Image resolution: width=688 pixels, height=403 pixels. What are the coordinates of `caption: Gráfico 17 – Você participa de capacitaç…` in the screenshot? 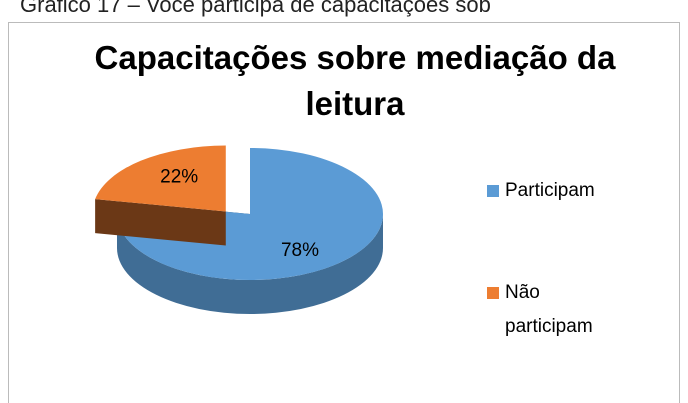 It's located at (255, 8).